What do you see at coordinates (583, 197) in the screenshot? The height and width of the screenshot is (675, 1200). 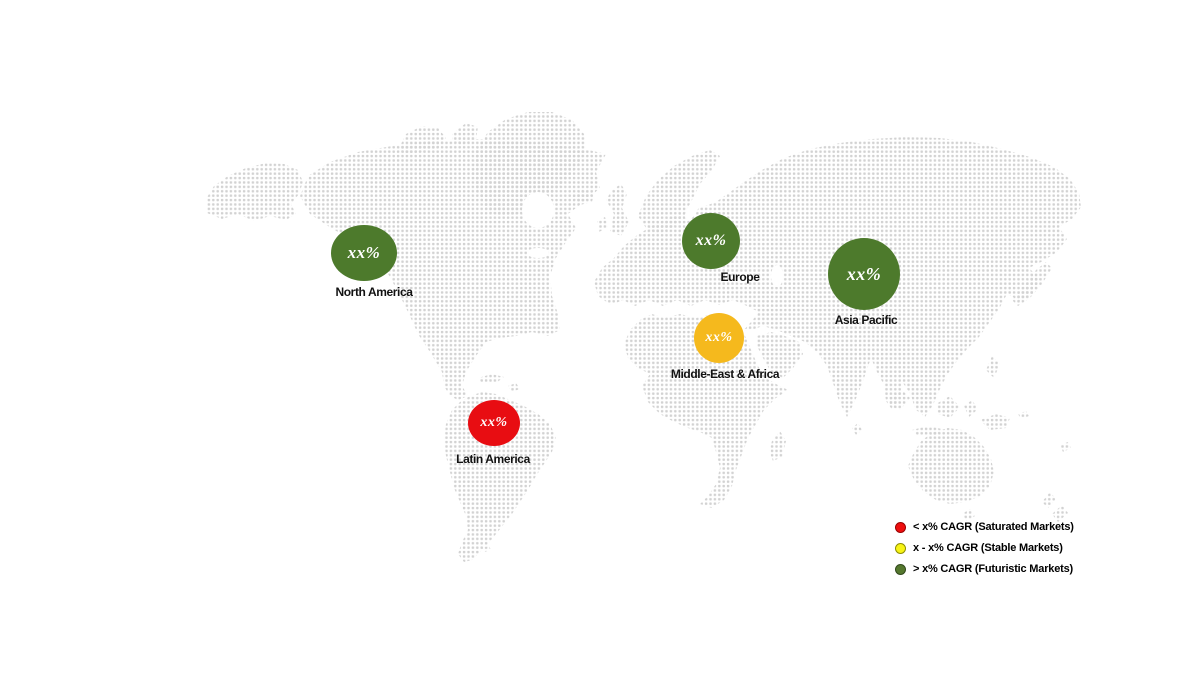 I see `island-iceland` at bounding box center [583, 197].